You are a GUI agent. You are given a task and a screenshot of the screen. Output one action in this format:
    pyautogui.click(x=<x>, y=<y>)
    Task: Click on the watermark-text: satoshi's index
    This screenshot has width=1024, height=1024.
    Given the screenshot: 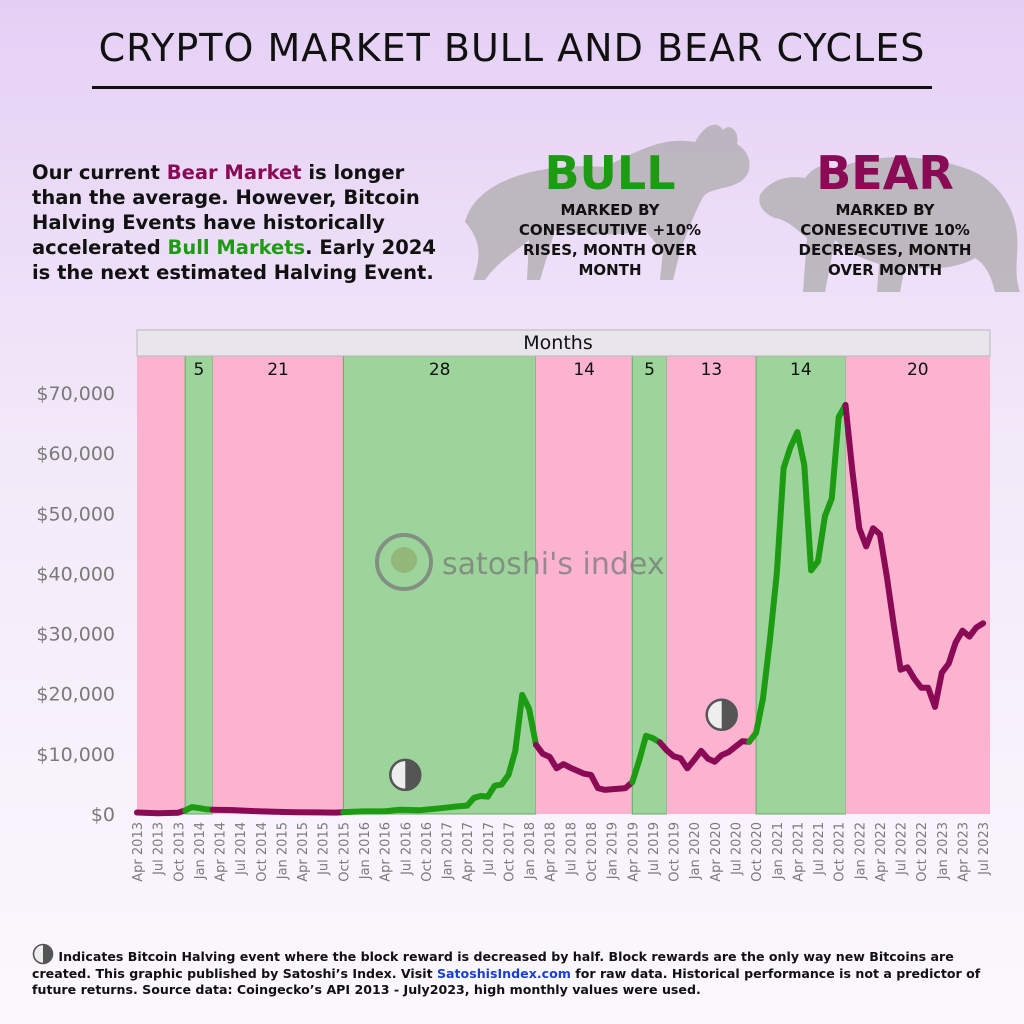 What is the action you would take?
    pyautogui.click(x=553, y=564)
    